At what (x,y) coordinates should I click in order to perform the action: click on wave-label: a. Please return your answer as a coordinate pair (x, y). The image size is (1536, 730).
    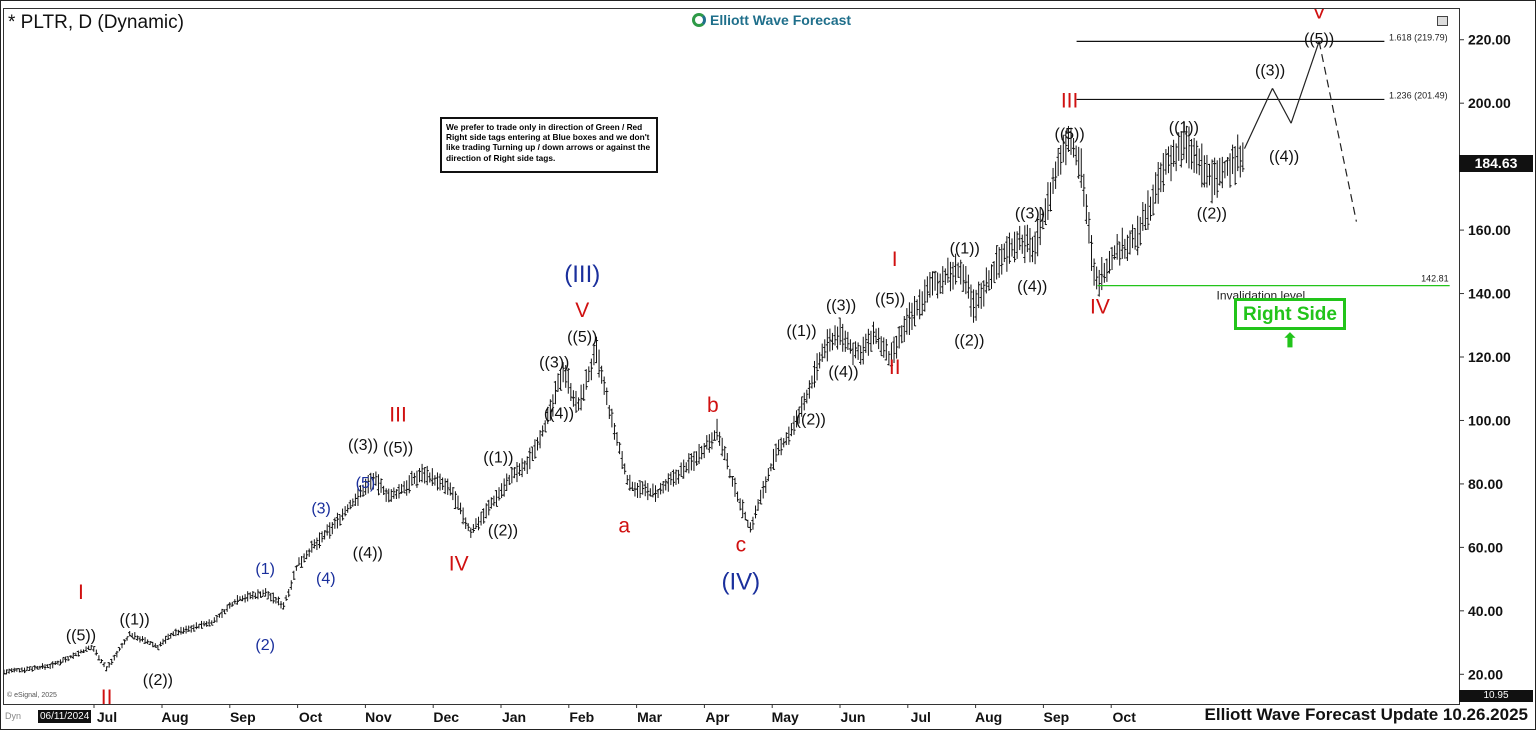
    Looking at the image, I should click on (624, 526).